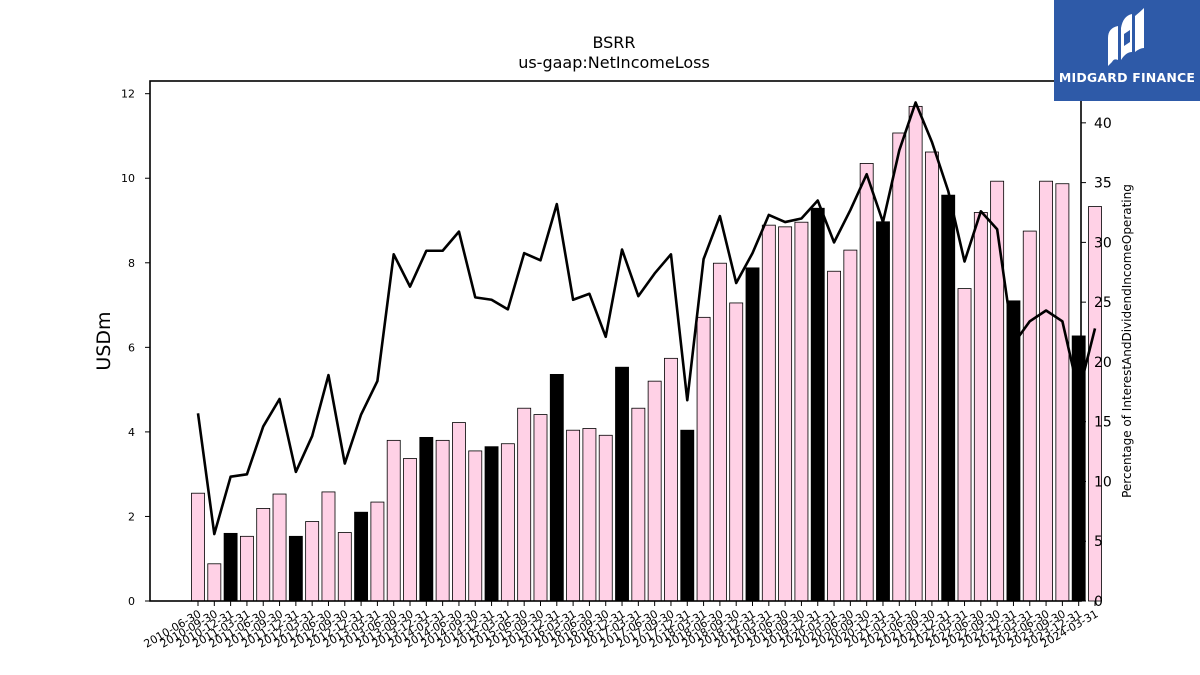 The image size is (1200, 675). I want to click on y2-tick-label: 0, so click(1098, 602).